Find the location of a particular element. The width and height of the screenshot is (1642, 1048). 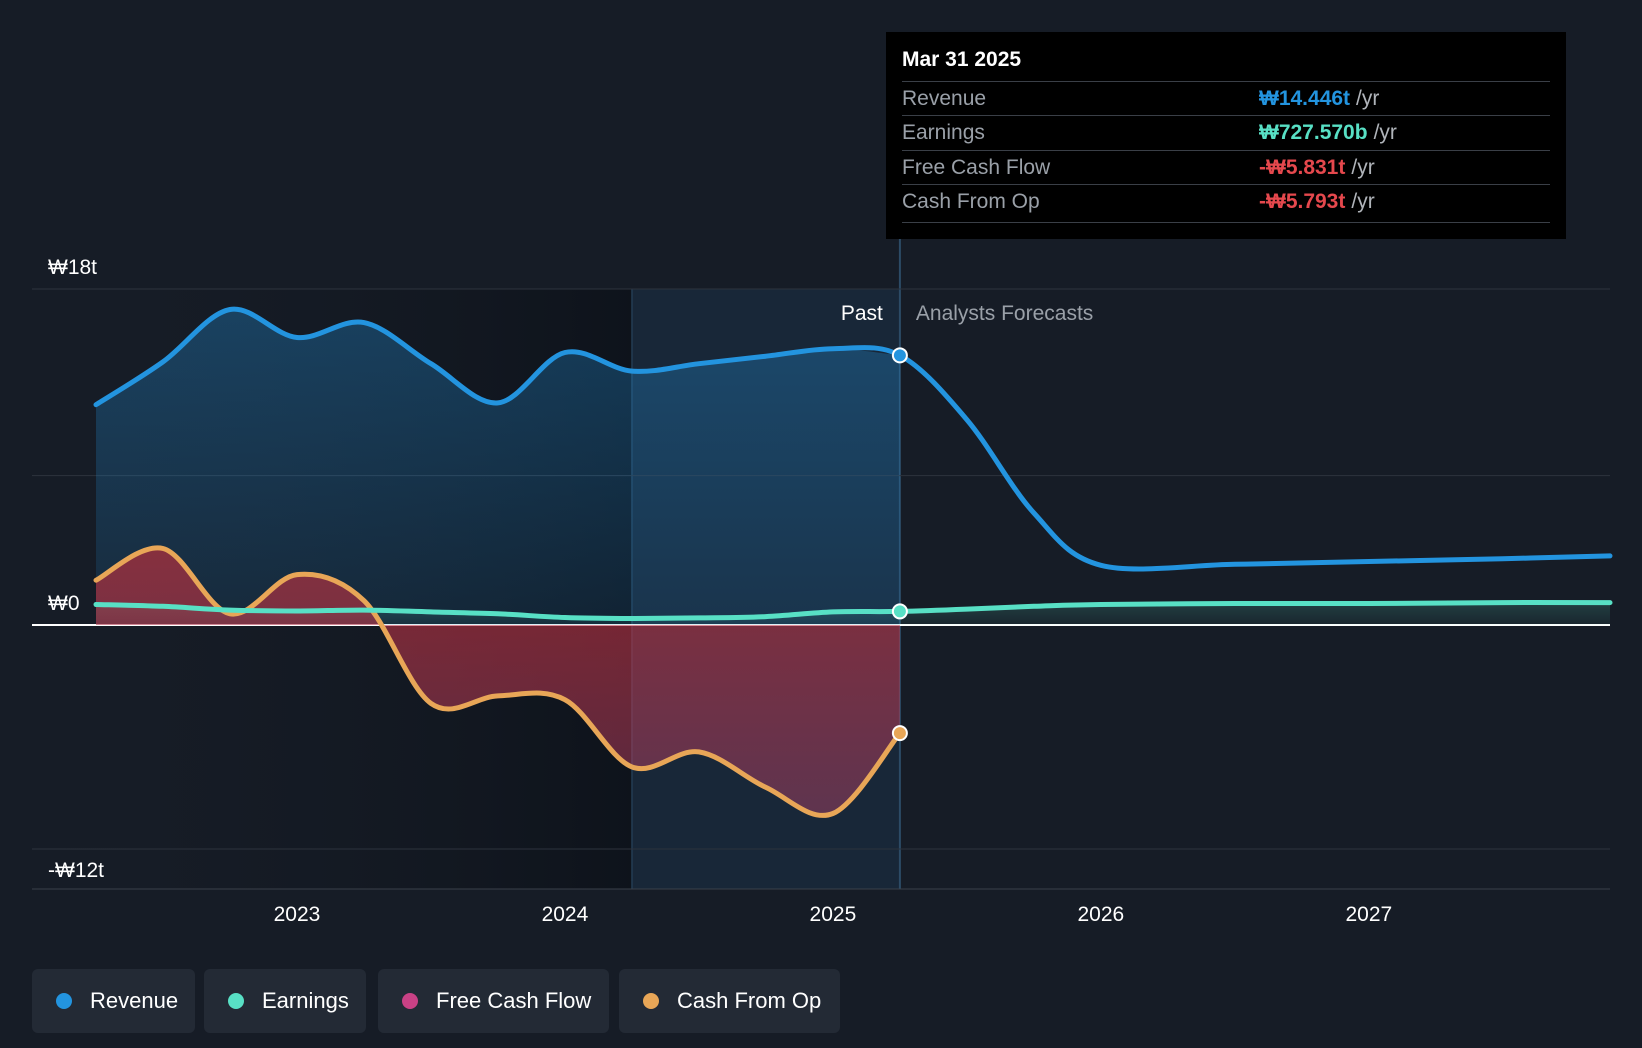

past-label: Past is located at coordinates (862, 313).